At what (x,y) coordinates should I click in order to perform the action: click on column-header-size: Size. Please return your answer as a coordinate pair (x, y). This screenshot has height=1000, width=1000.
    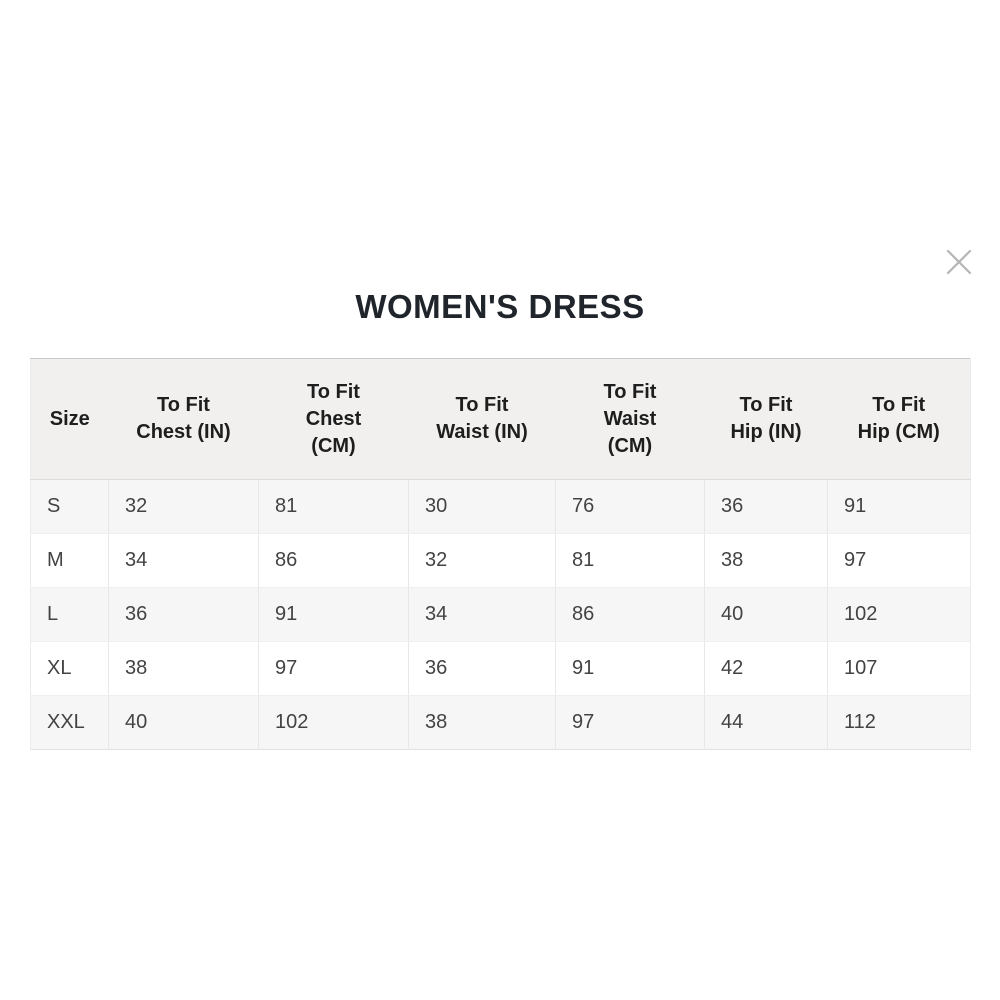
    Looking at the image, I should click on (69, 419).